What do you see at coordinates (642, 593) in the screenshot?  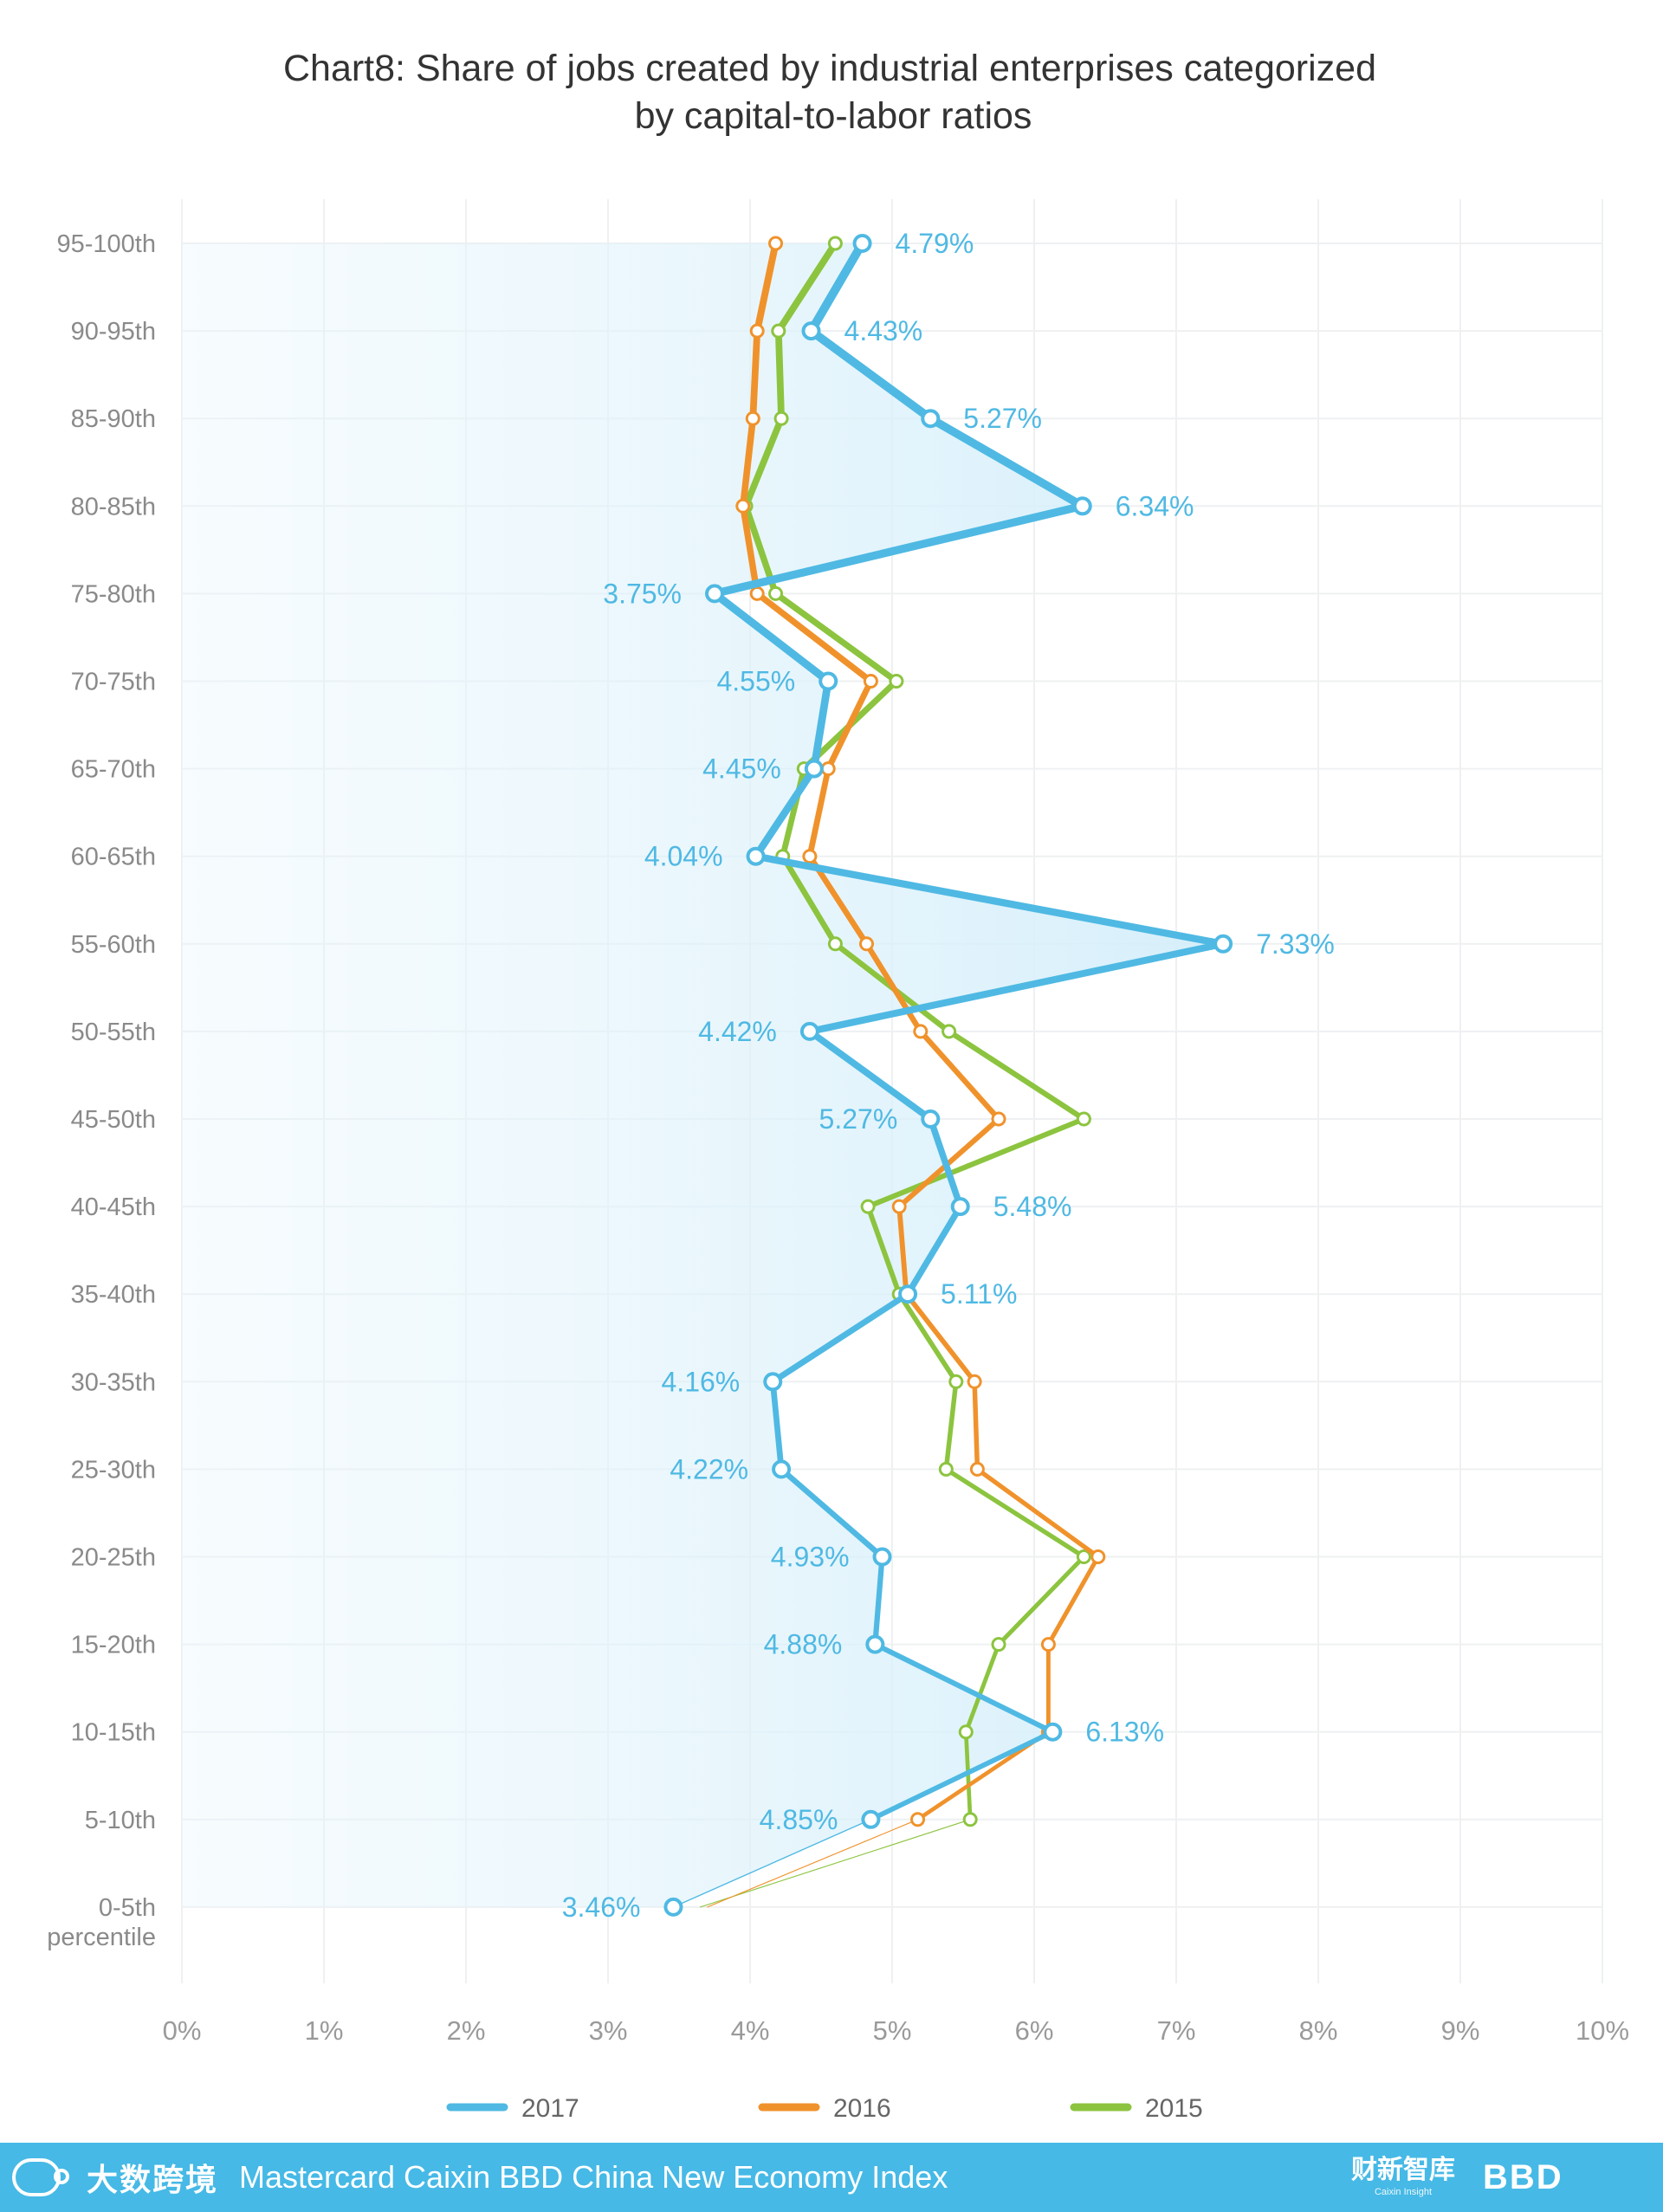 I see `data-label-2017: 3.75%` at bounding box center [642, 593].